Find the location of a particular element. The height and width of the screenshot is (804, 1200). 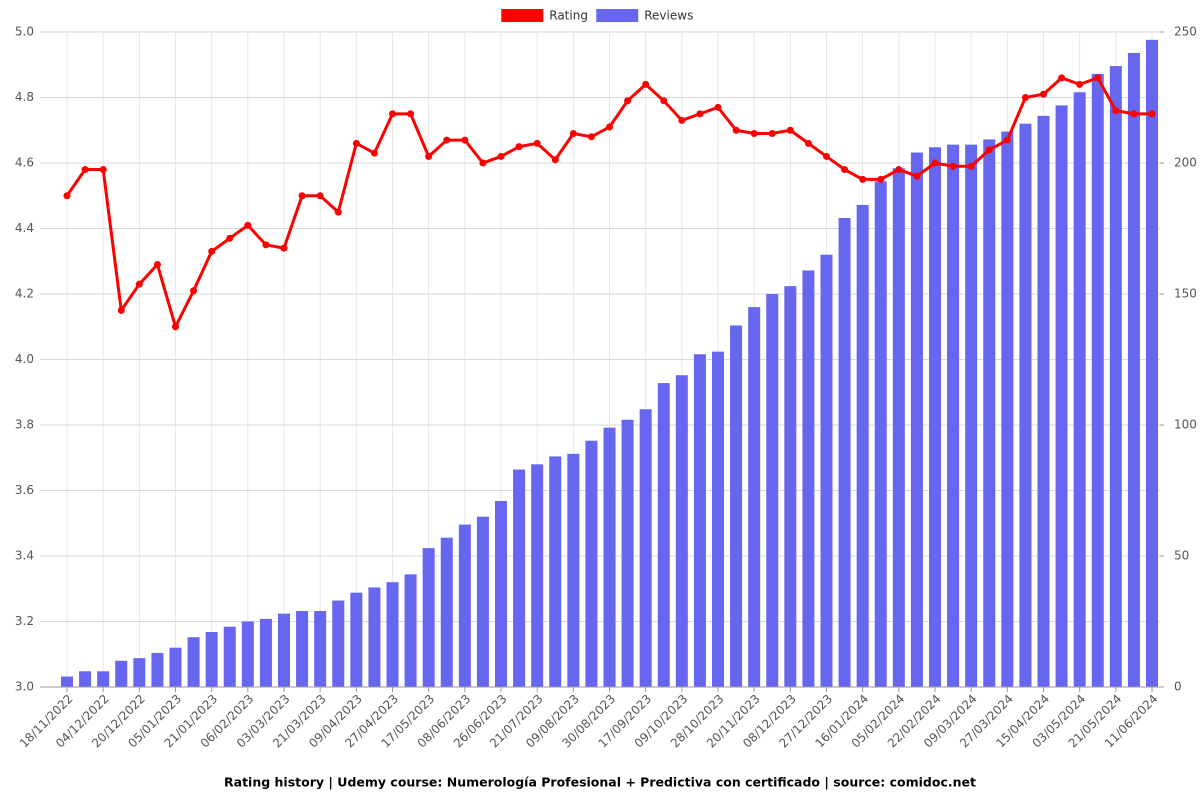

y2-tick-label: 150 is located at coordinates (1185, 294).